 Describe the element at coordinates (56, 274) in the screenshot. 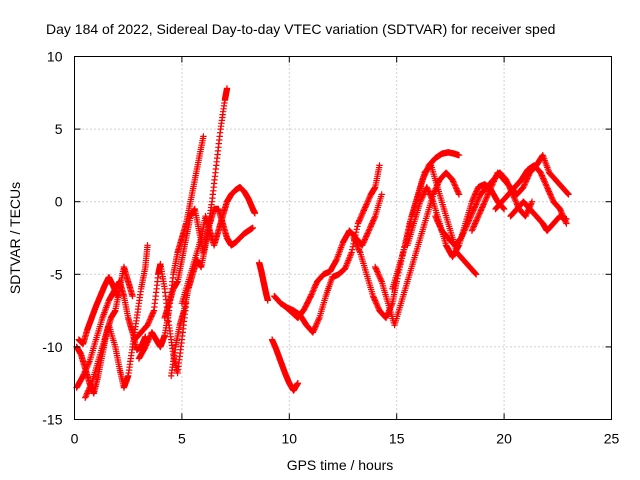

I see `y-tick-label: -5` at that location.